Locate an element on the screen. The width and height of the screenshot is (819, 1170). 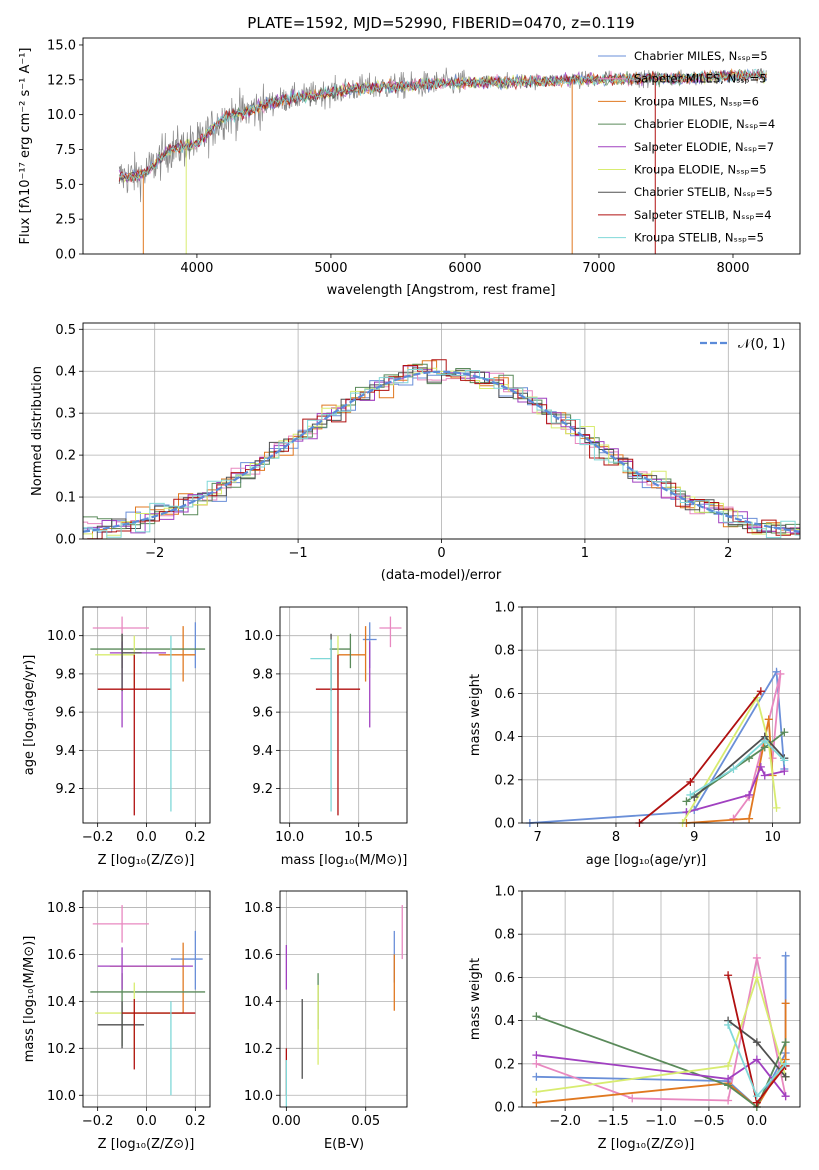
wZ-xtick-label: −0.5 is located at coordinates (709, 1121).